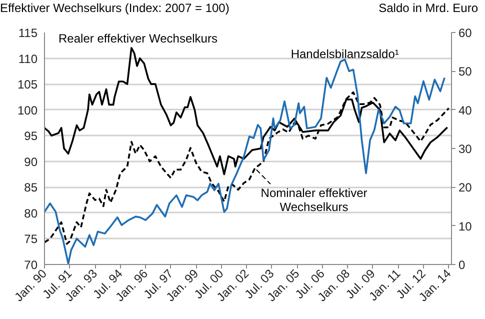 This screenshot has height=319, width=485. Describe the element at coordinates (465, 110) in the screenshot. I see `y2-tick-label: 40` at that location.